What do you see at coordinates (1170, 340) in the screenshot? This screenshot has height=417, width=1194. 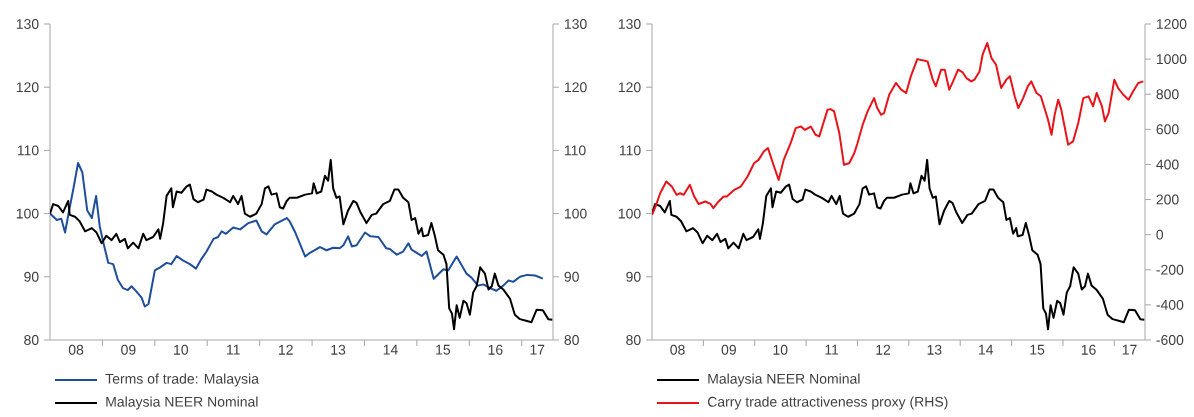 I see `y2-tick-label: -600` at bounding box center [1170, 340].